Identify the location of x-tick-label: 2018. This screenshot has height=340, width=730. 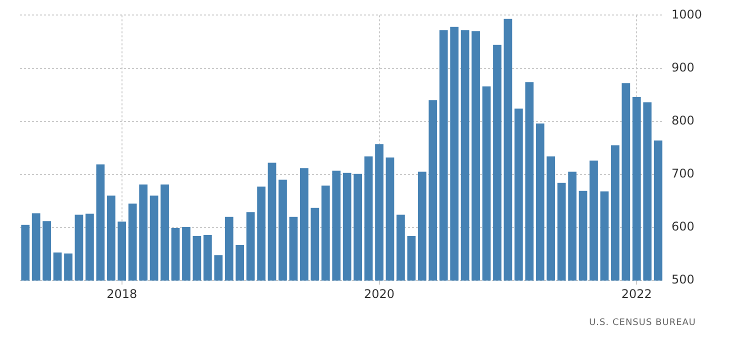
(122, 293).